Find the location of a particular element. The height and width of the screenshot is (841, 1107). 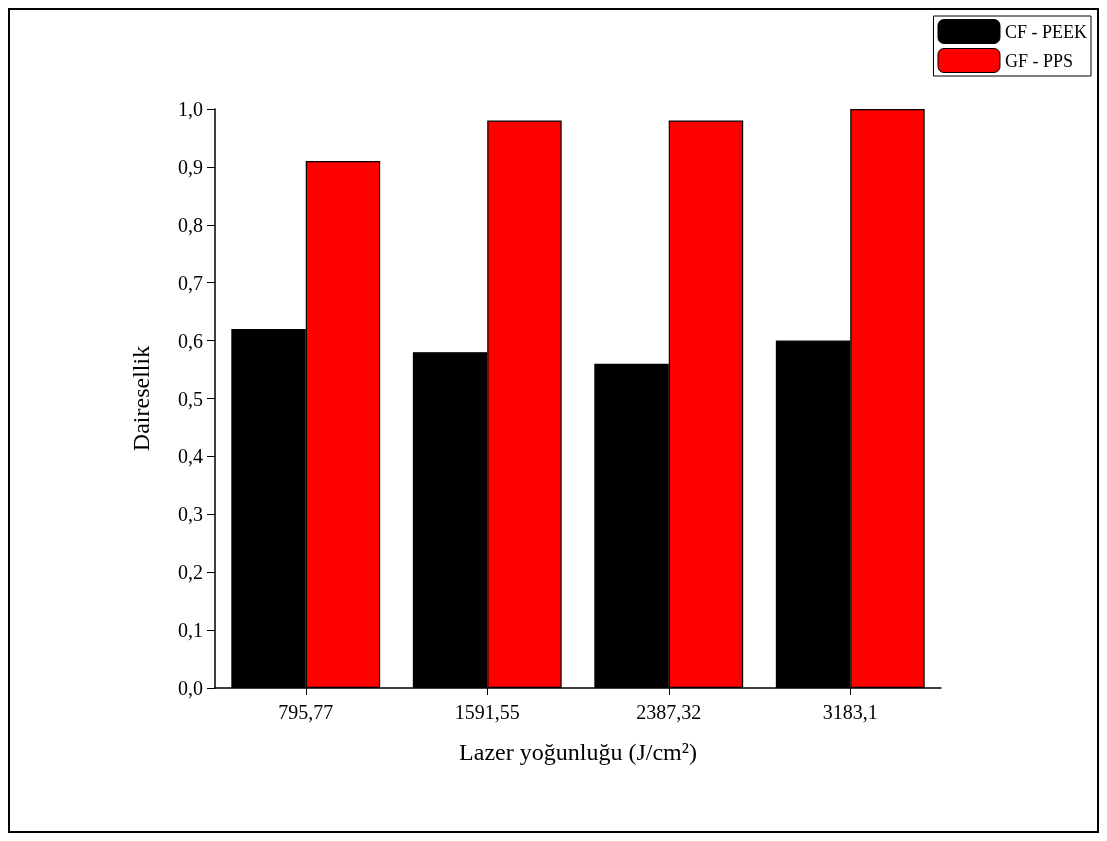

y-tick-label: 1,0 is located at coordinates (190, 109).